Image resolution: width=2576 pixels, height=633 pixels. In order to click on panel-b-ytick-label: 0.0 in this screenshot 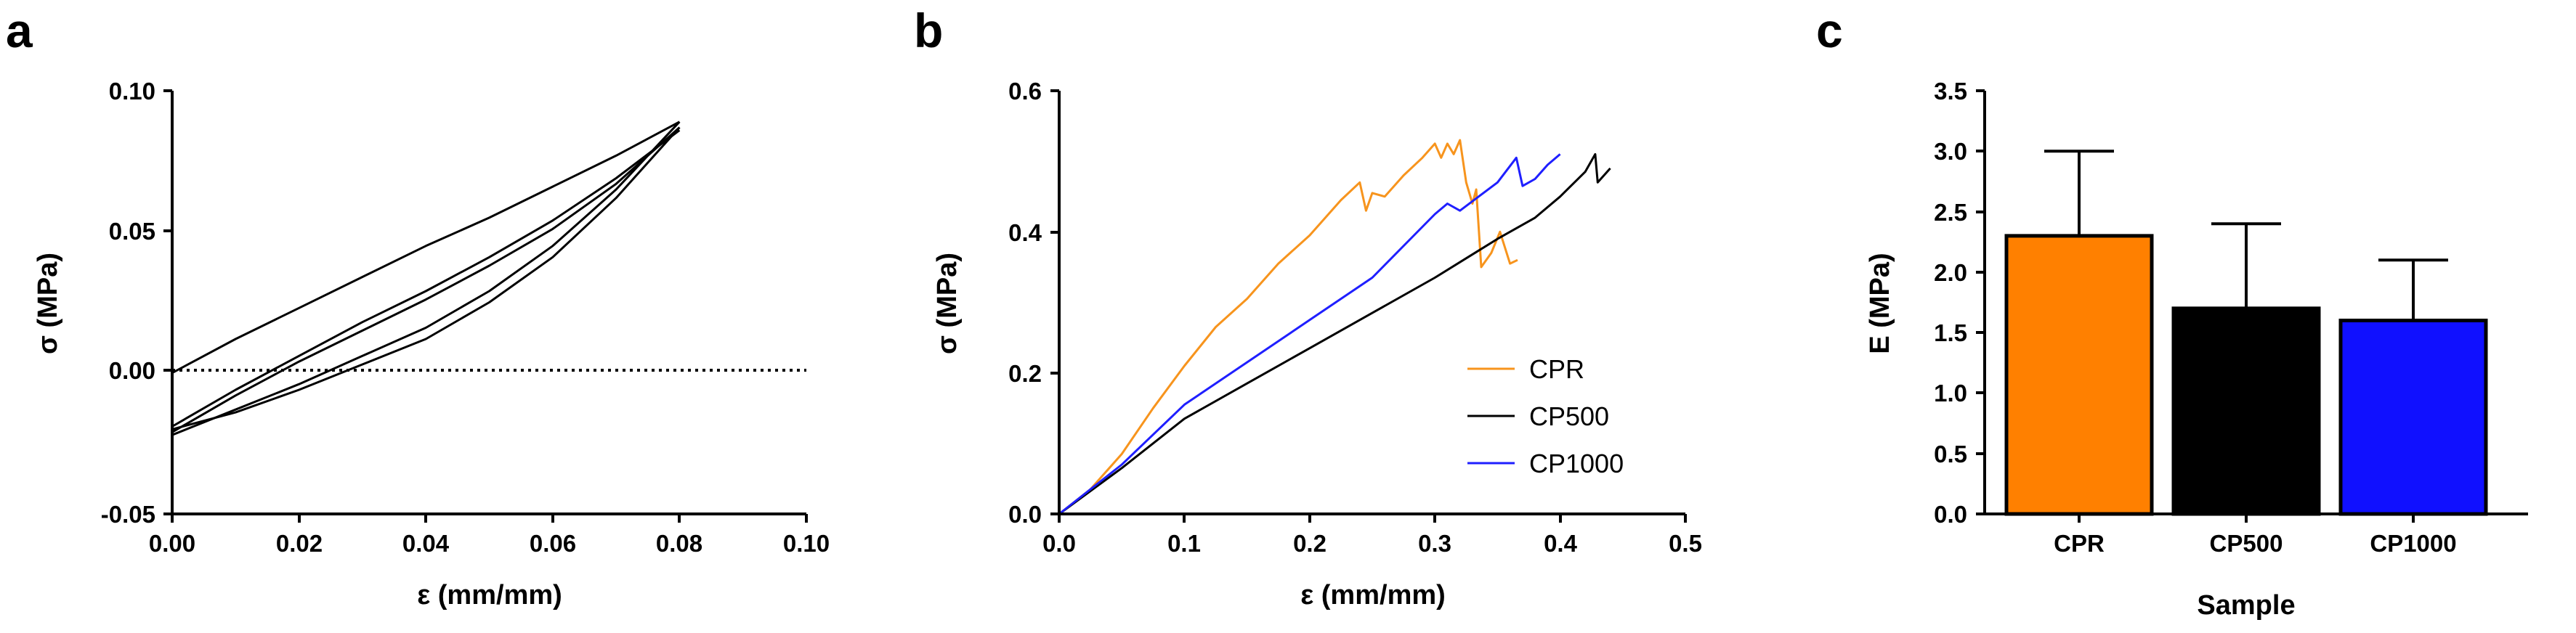, I will do `click(1025, 514)`.